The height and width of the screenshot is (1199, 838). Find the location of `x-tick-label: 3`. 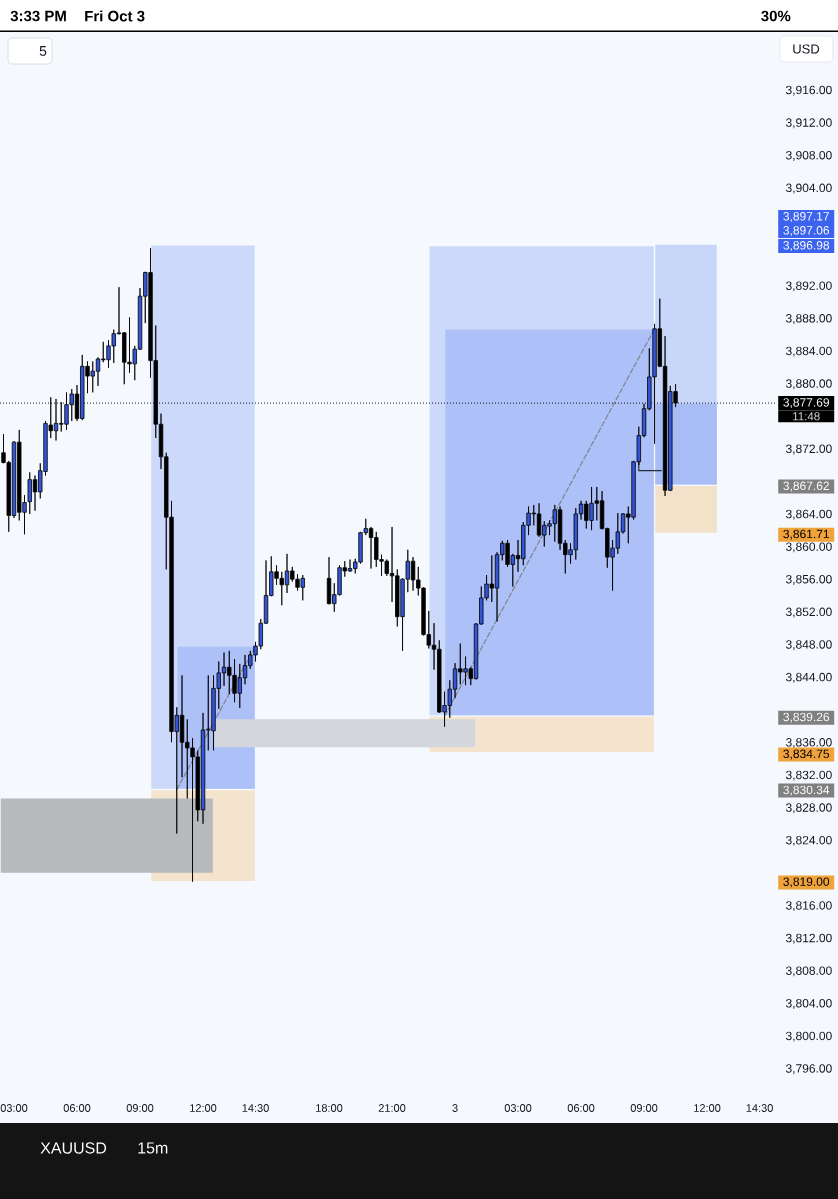

x-tick-label: 3 is located at coordinates (455, 1108).